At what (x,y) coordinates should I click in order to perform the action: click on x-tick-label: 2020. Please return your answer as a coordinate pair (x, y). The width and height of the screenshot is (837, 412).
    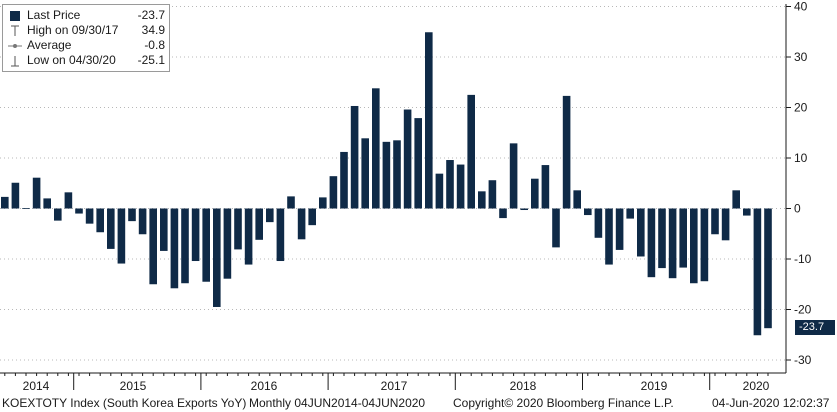
    Looking at the image, I should click on (756, 386).